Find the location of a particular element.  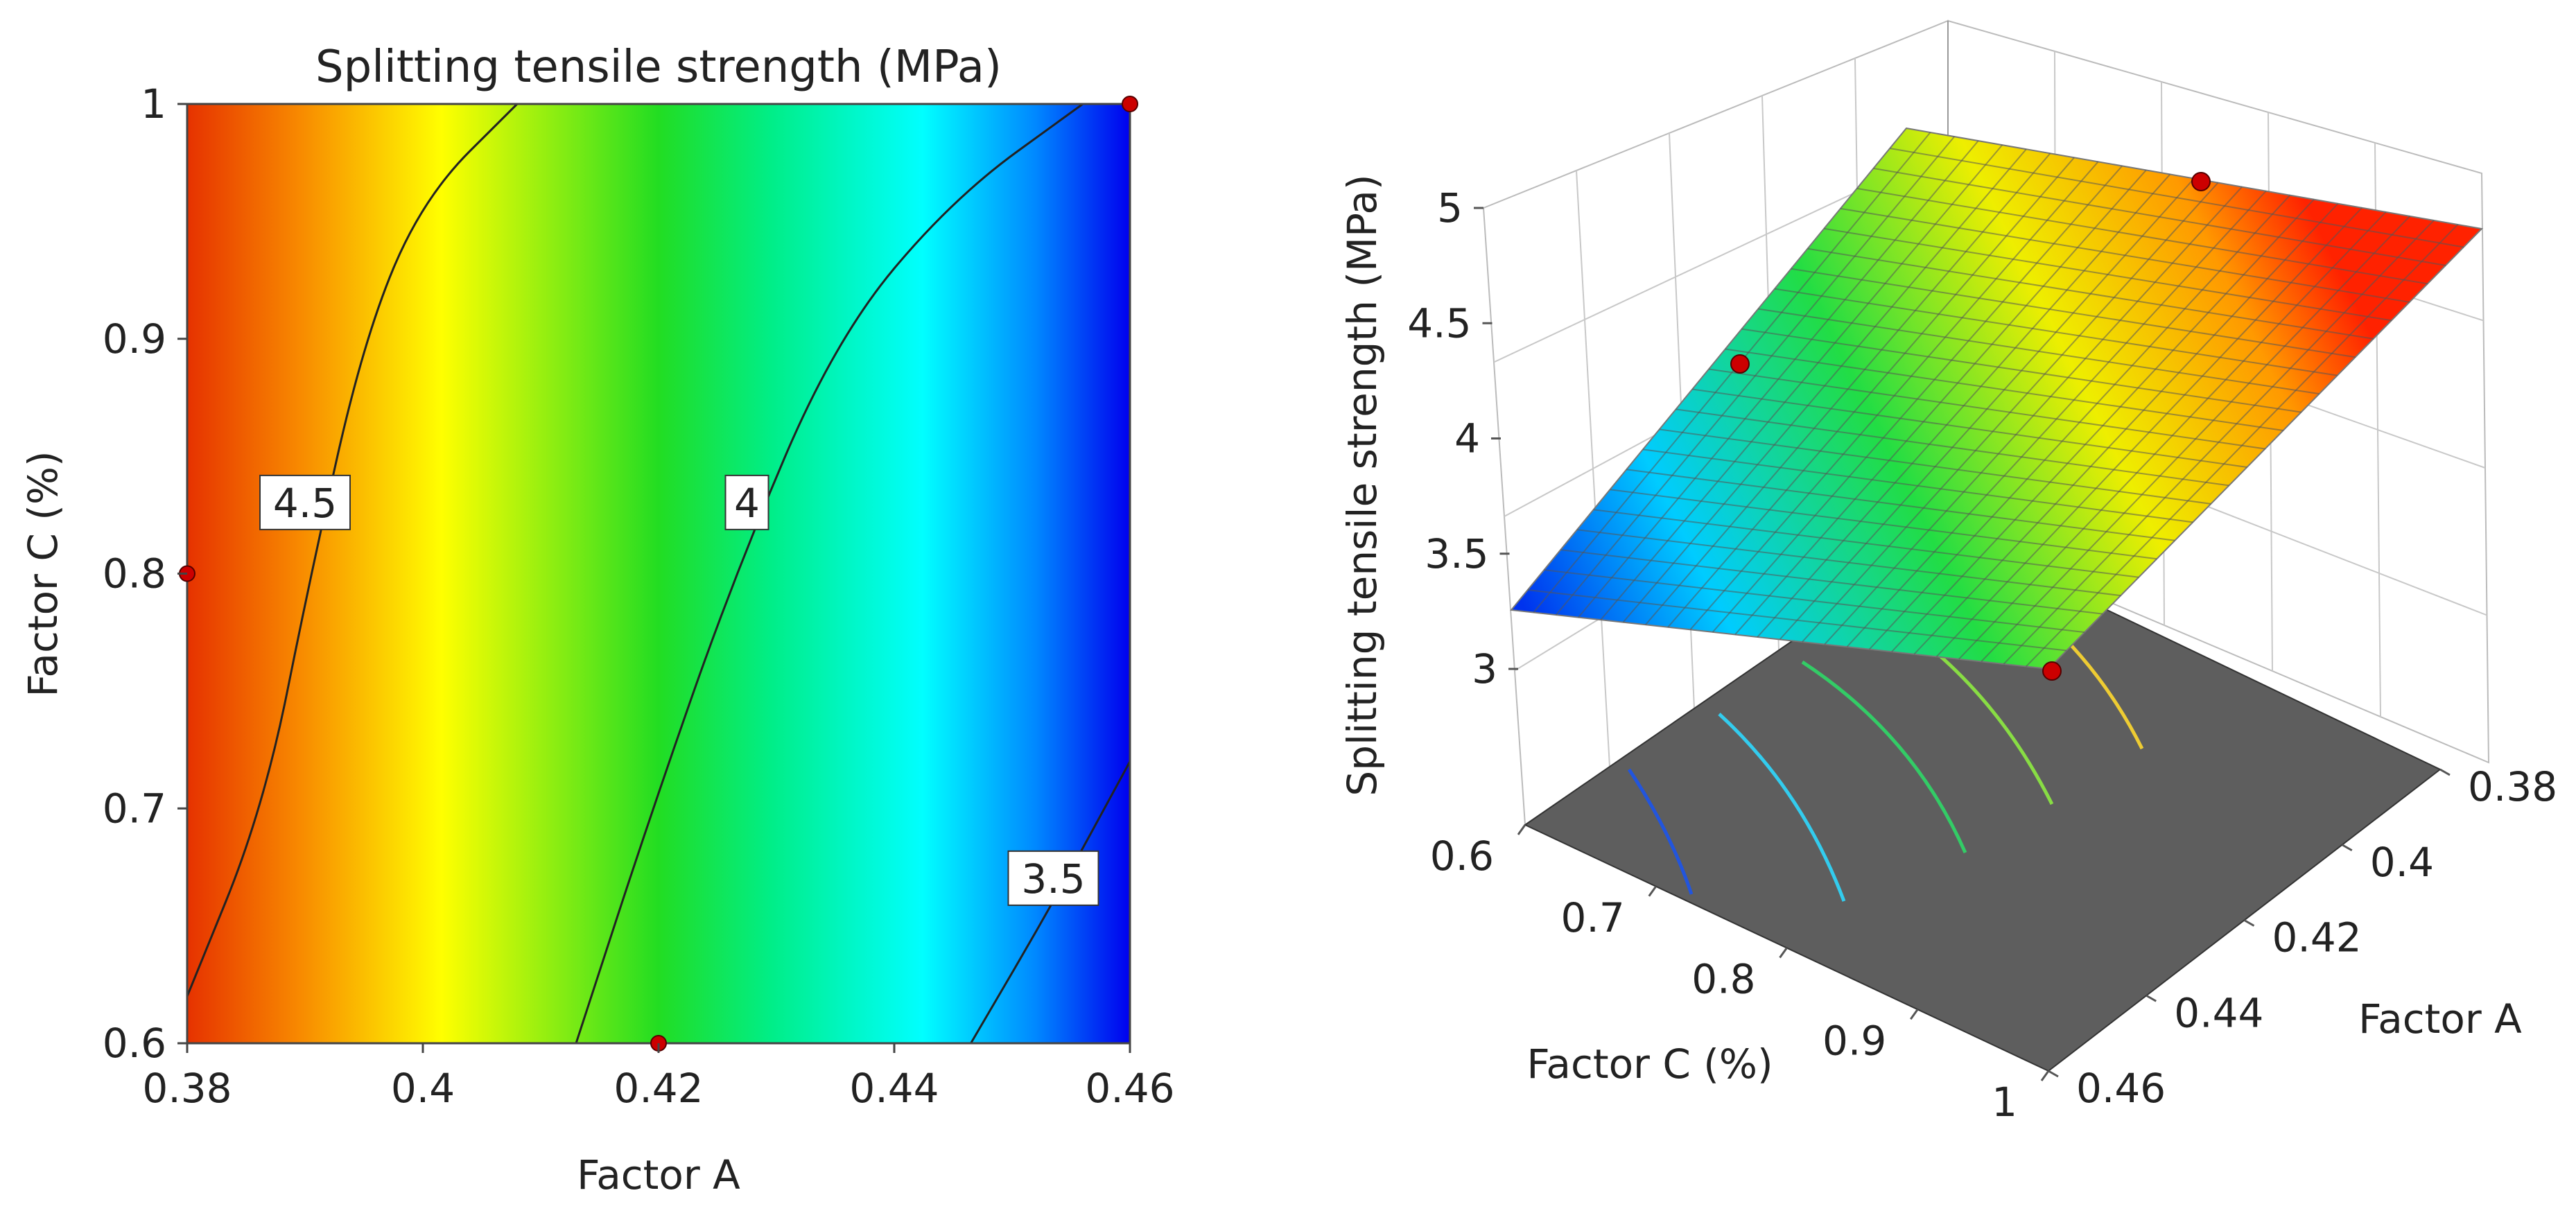

c-tick-label: 0.7 is located at coordinates (1593, 918).